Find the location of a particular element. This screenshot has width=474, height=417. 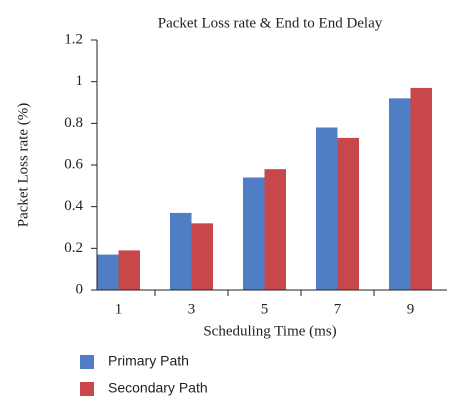

chart-title: Packet Loss rate & End to End Delay is located at coordinates (270, 23).